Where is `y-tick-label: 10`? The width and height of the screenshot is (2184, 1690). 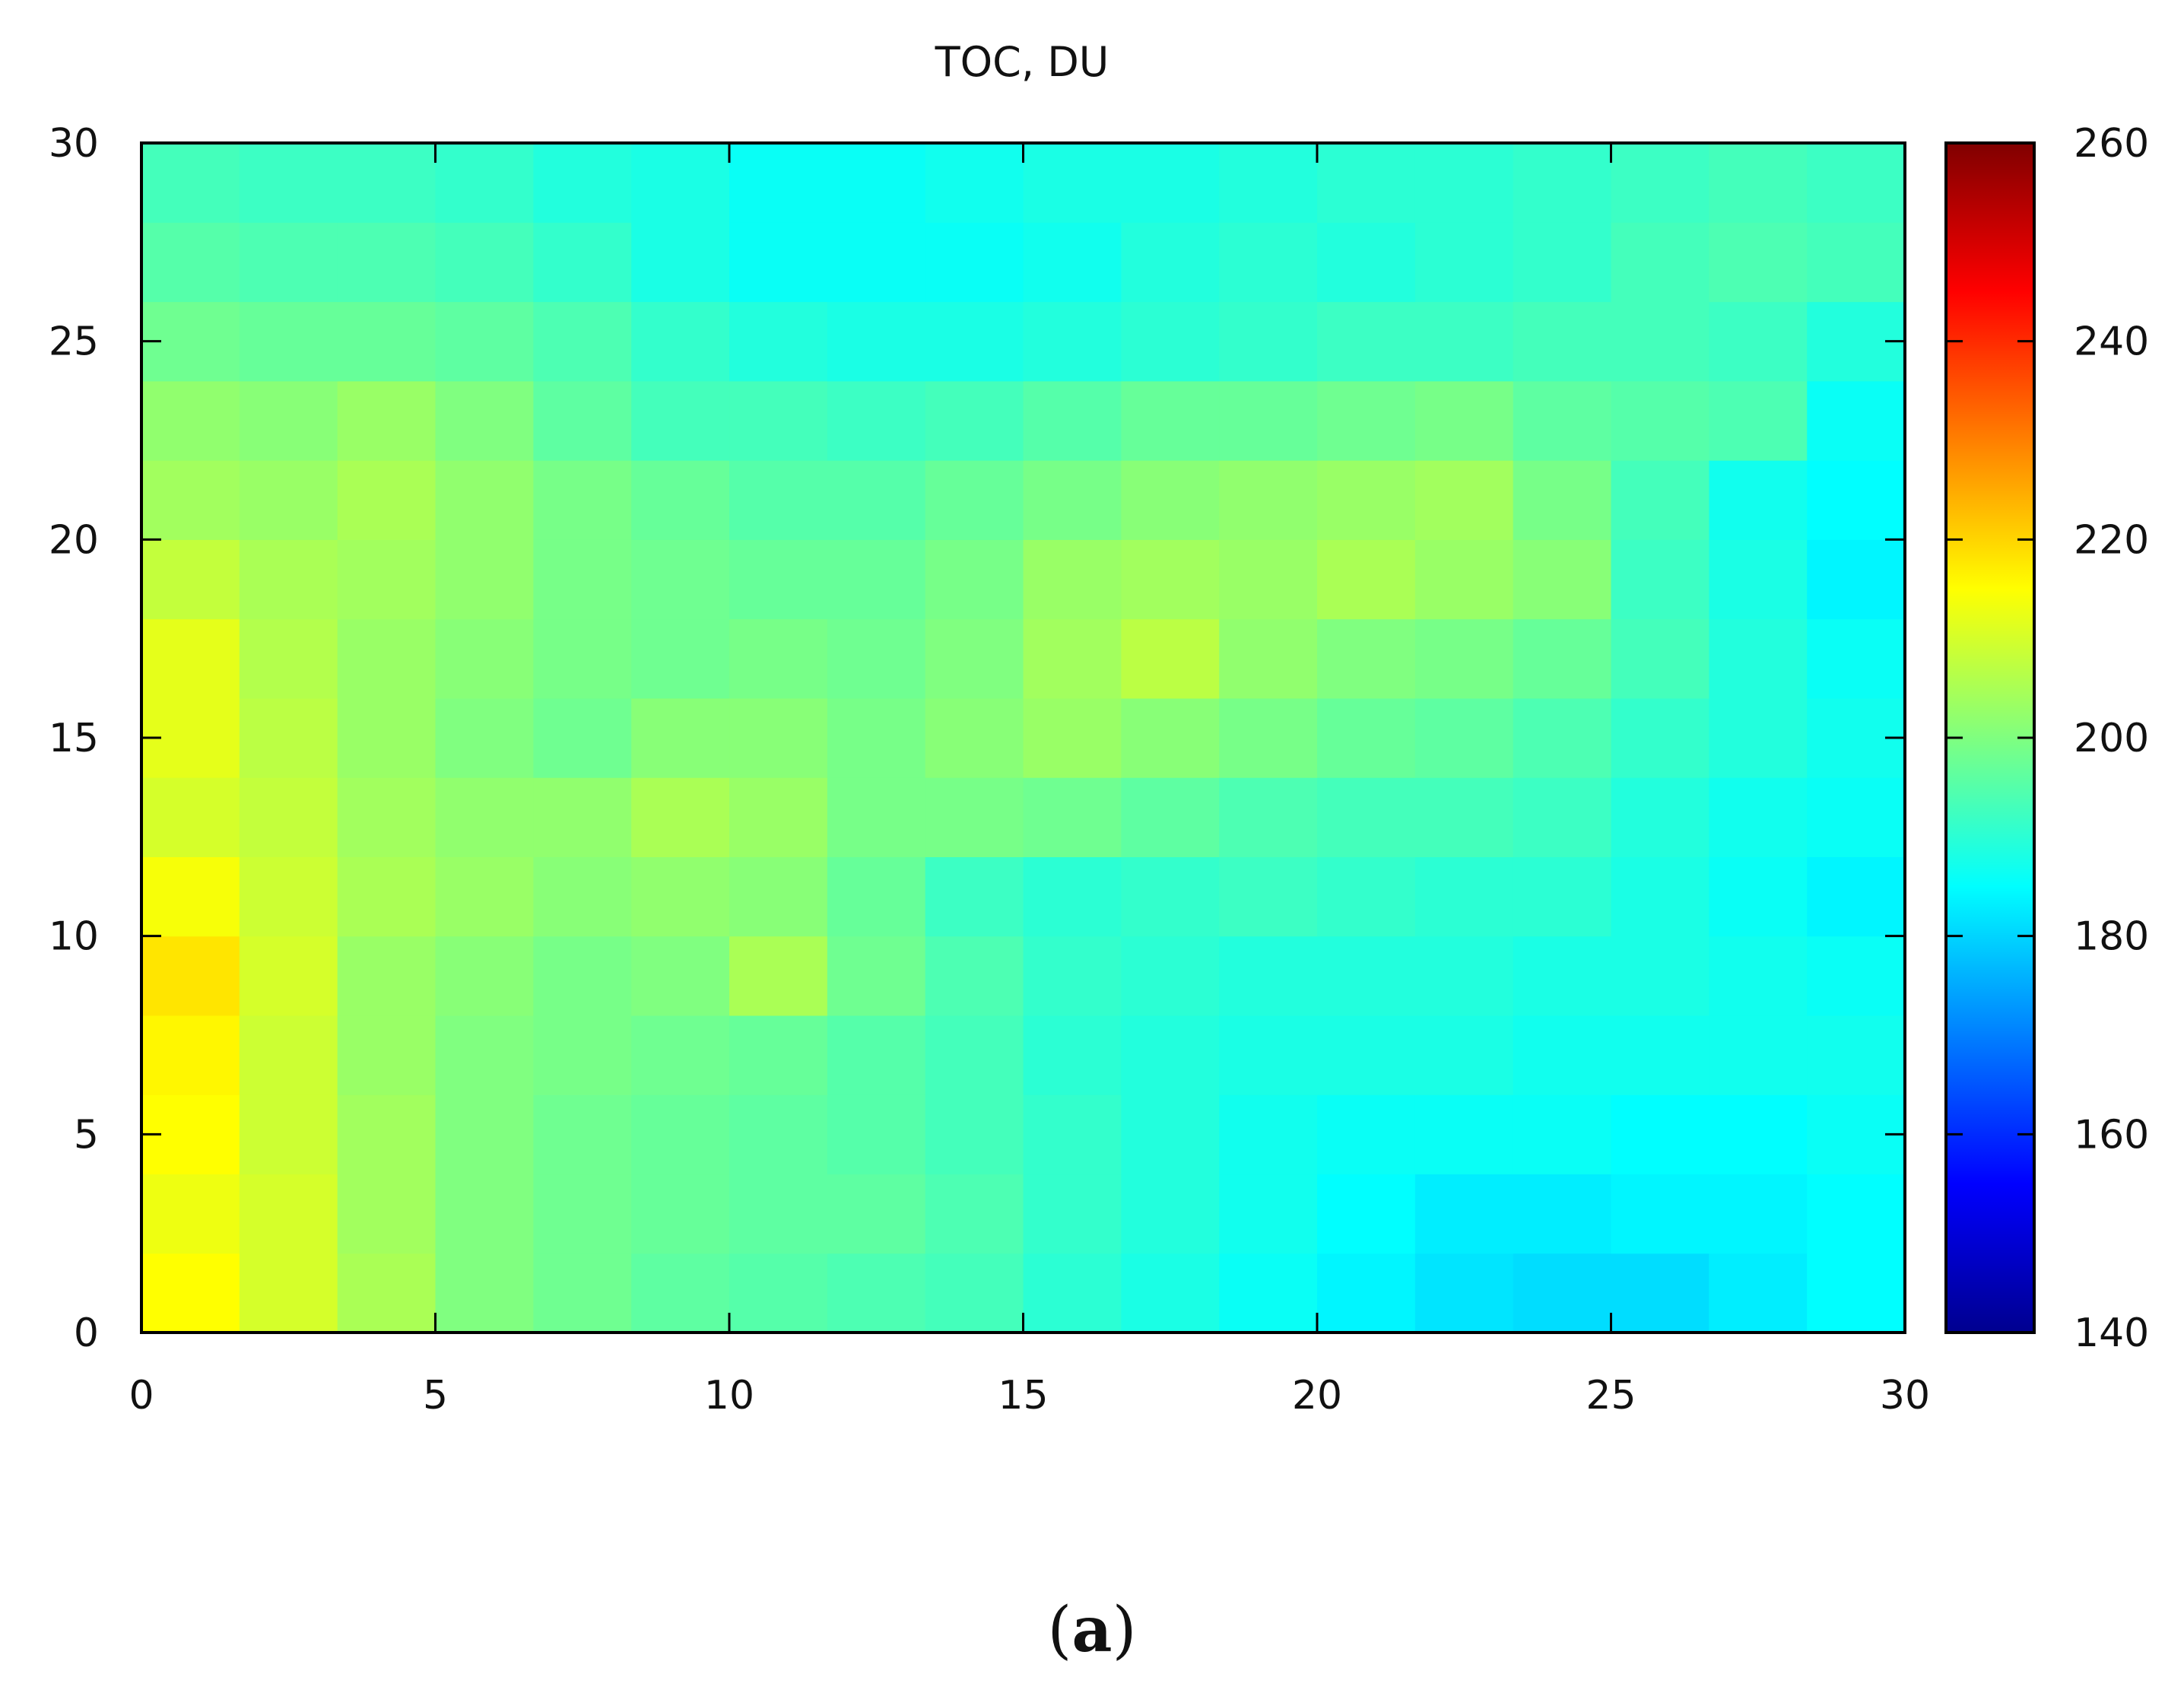 y-tick-label: 10 is located at coordinates (74, 937).